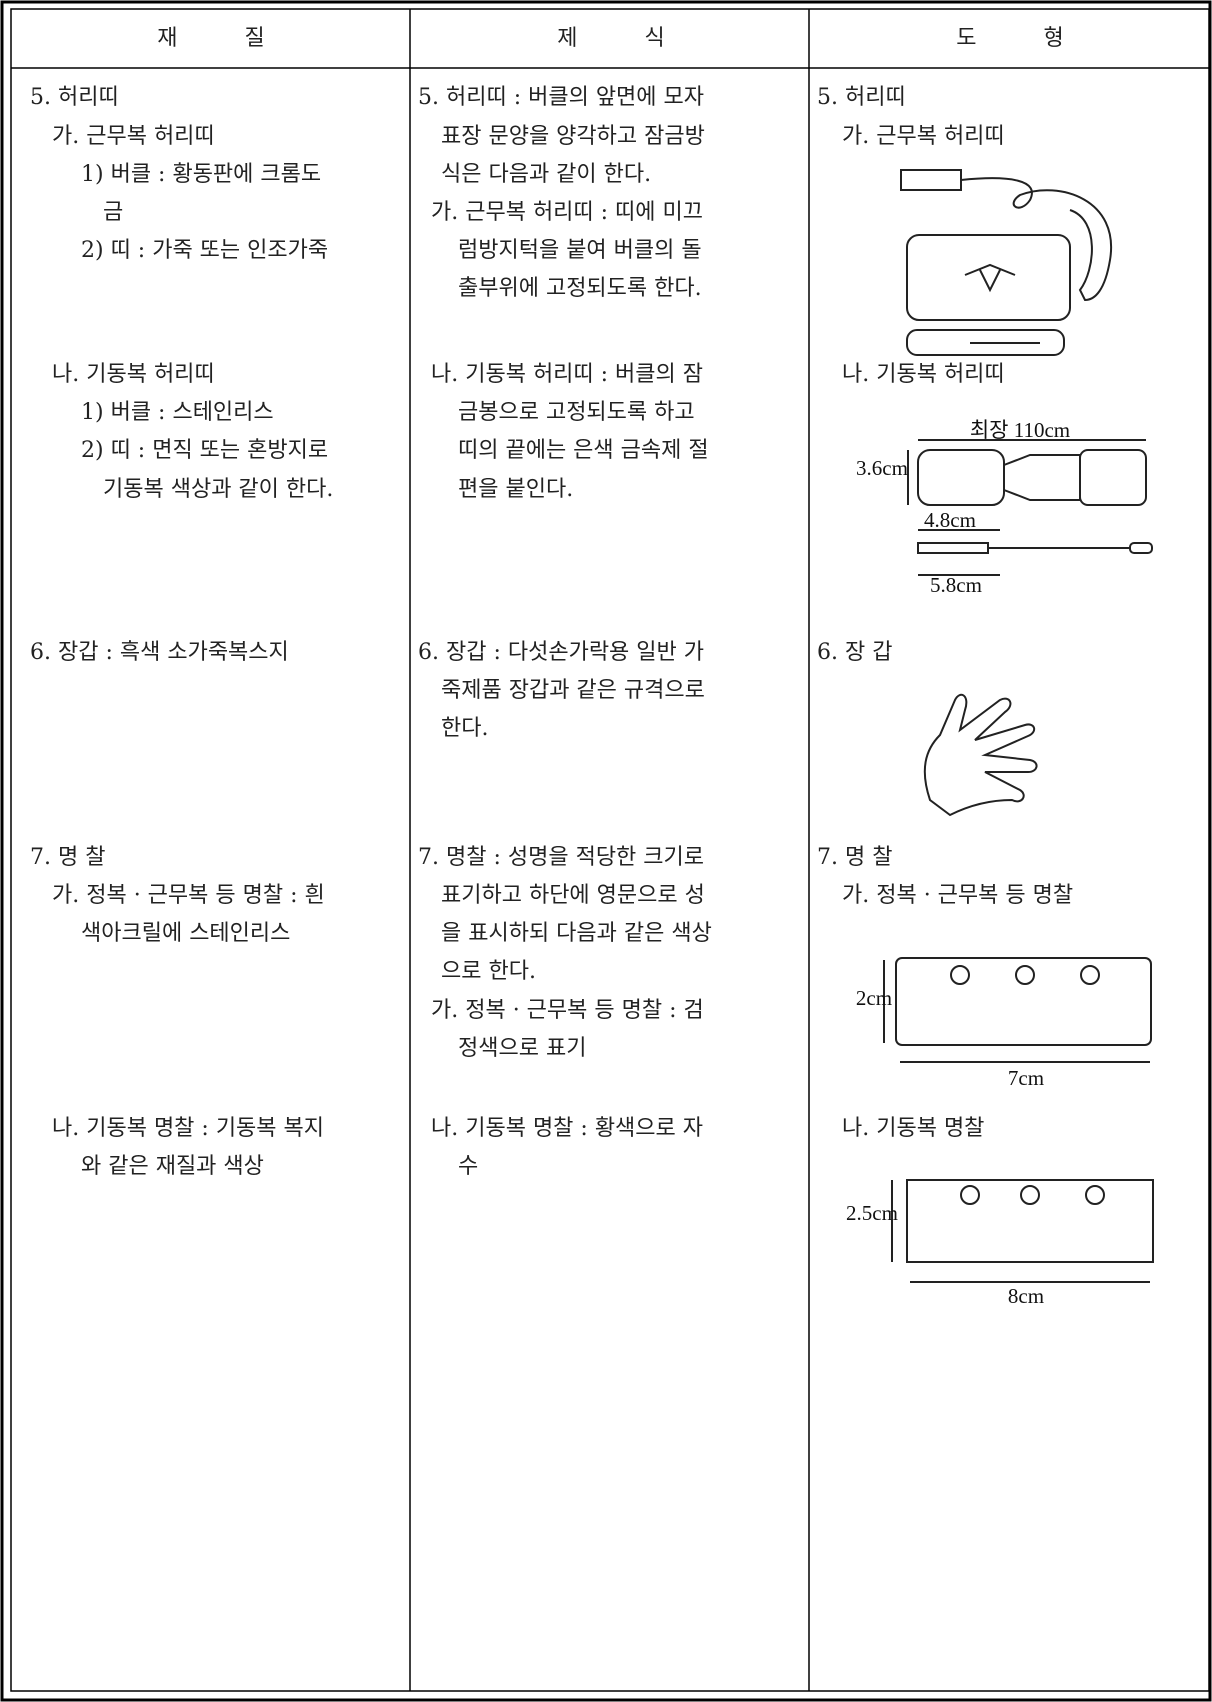  Describe the element at coordinates (573, 895) in the screenshot. I see `cell-line: 표기하고 하단에 영문으로 성` at that location.